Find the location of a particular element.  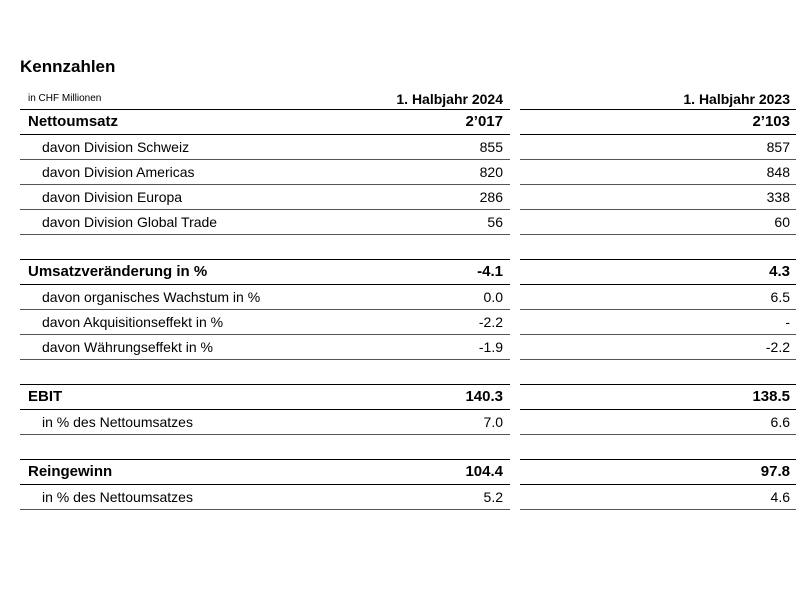

page-title: Kennzahlen is located at coordinates (68, 66).